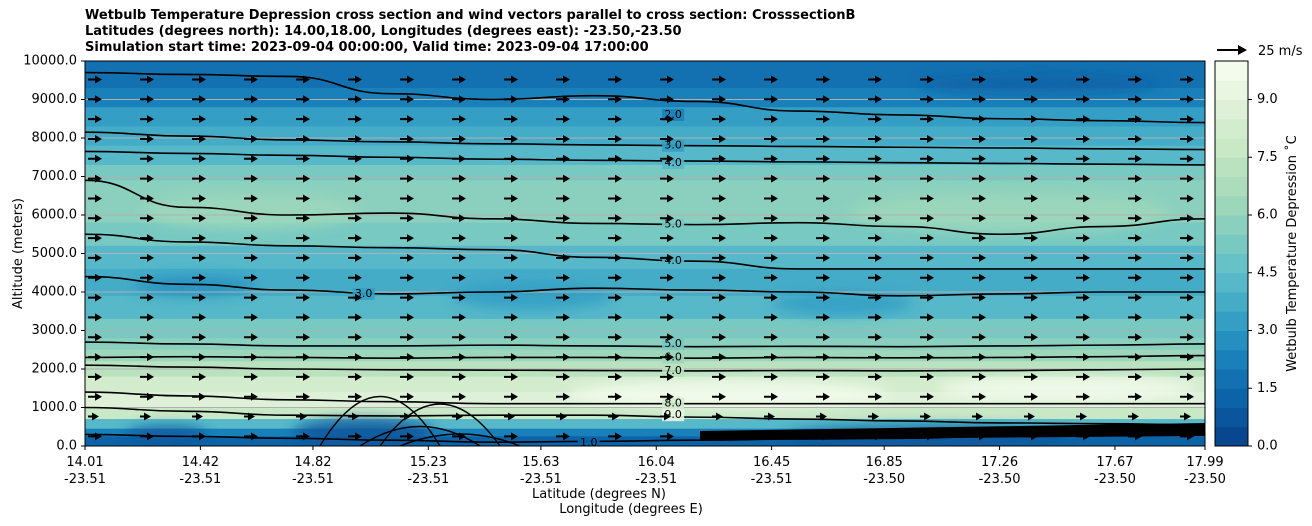  I want to click on y-tick-label: 5000.0, so click(55, 253).